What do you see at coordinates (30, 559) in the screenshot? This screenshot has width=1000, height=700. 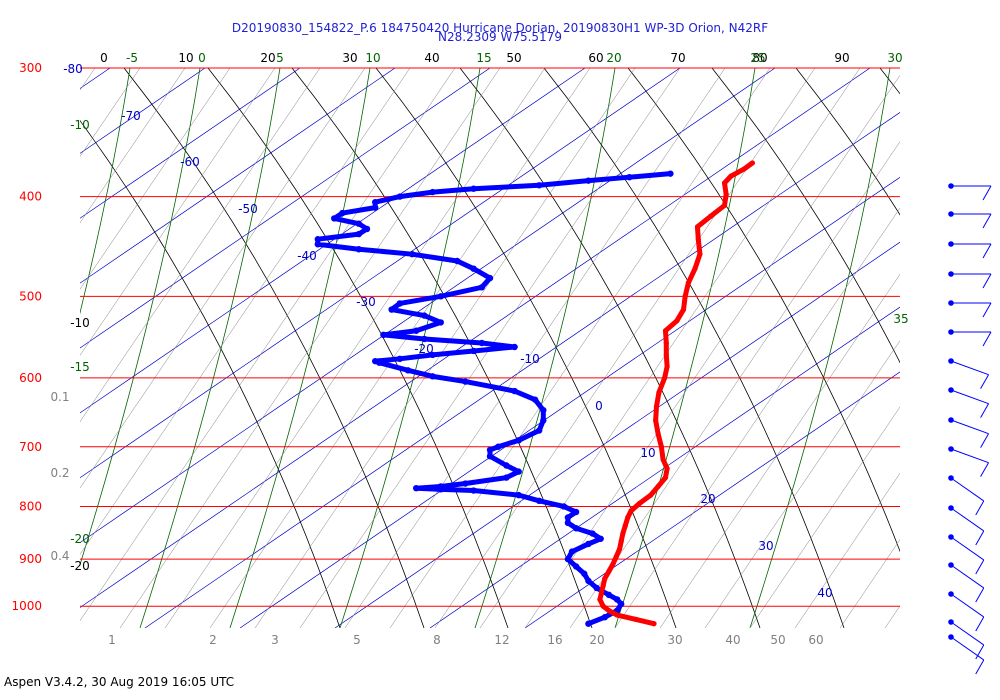 I see `pressure-label: 900` at bounding box center [30, 559].